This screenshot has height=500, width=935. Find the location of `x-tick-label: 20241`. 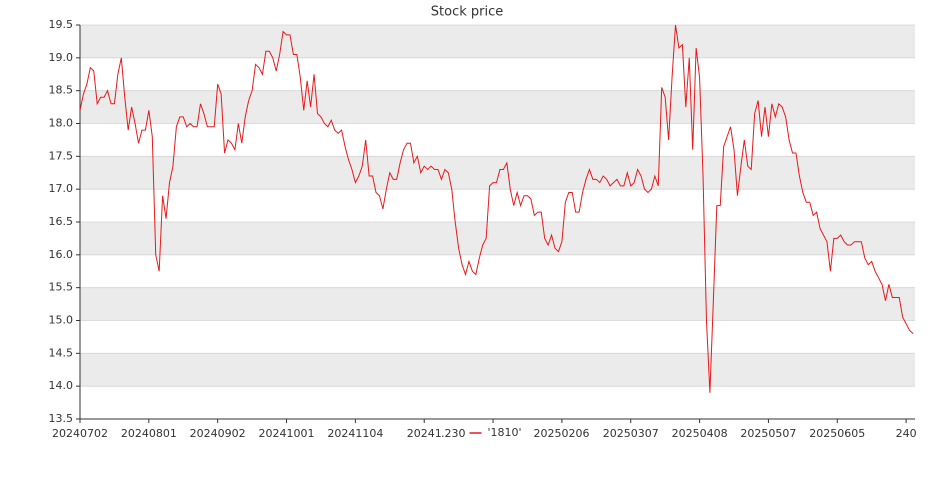

x-tick-label: 20241 is located at coordinates (424, 433).